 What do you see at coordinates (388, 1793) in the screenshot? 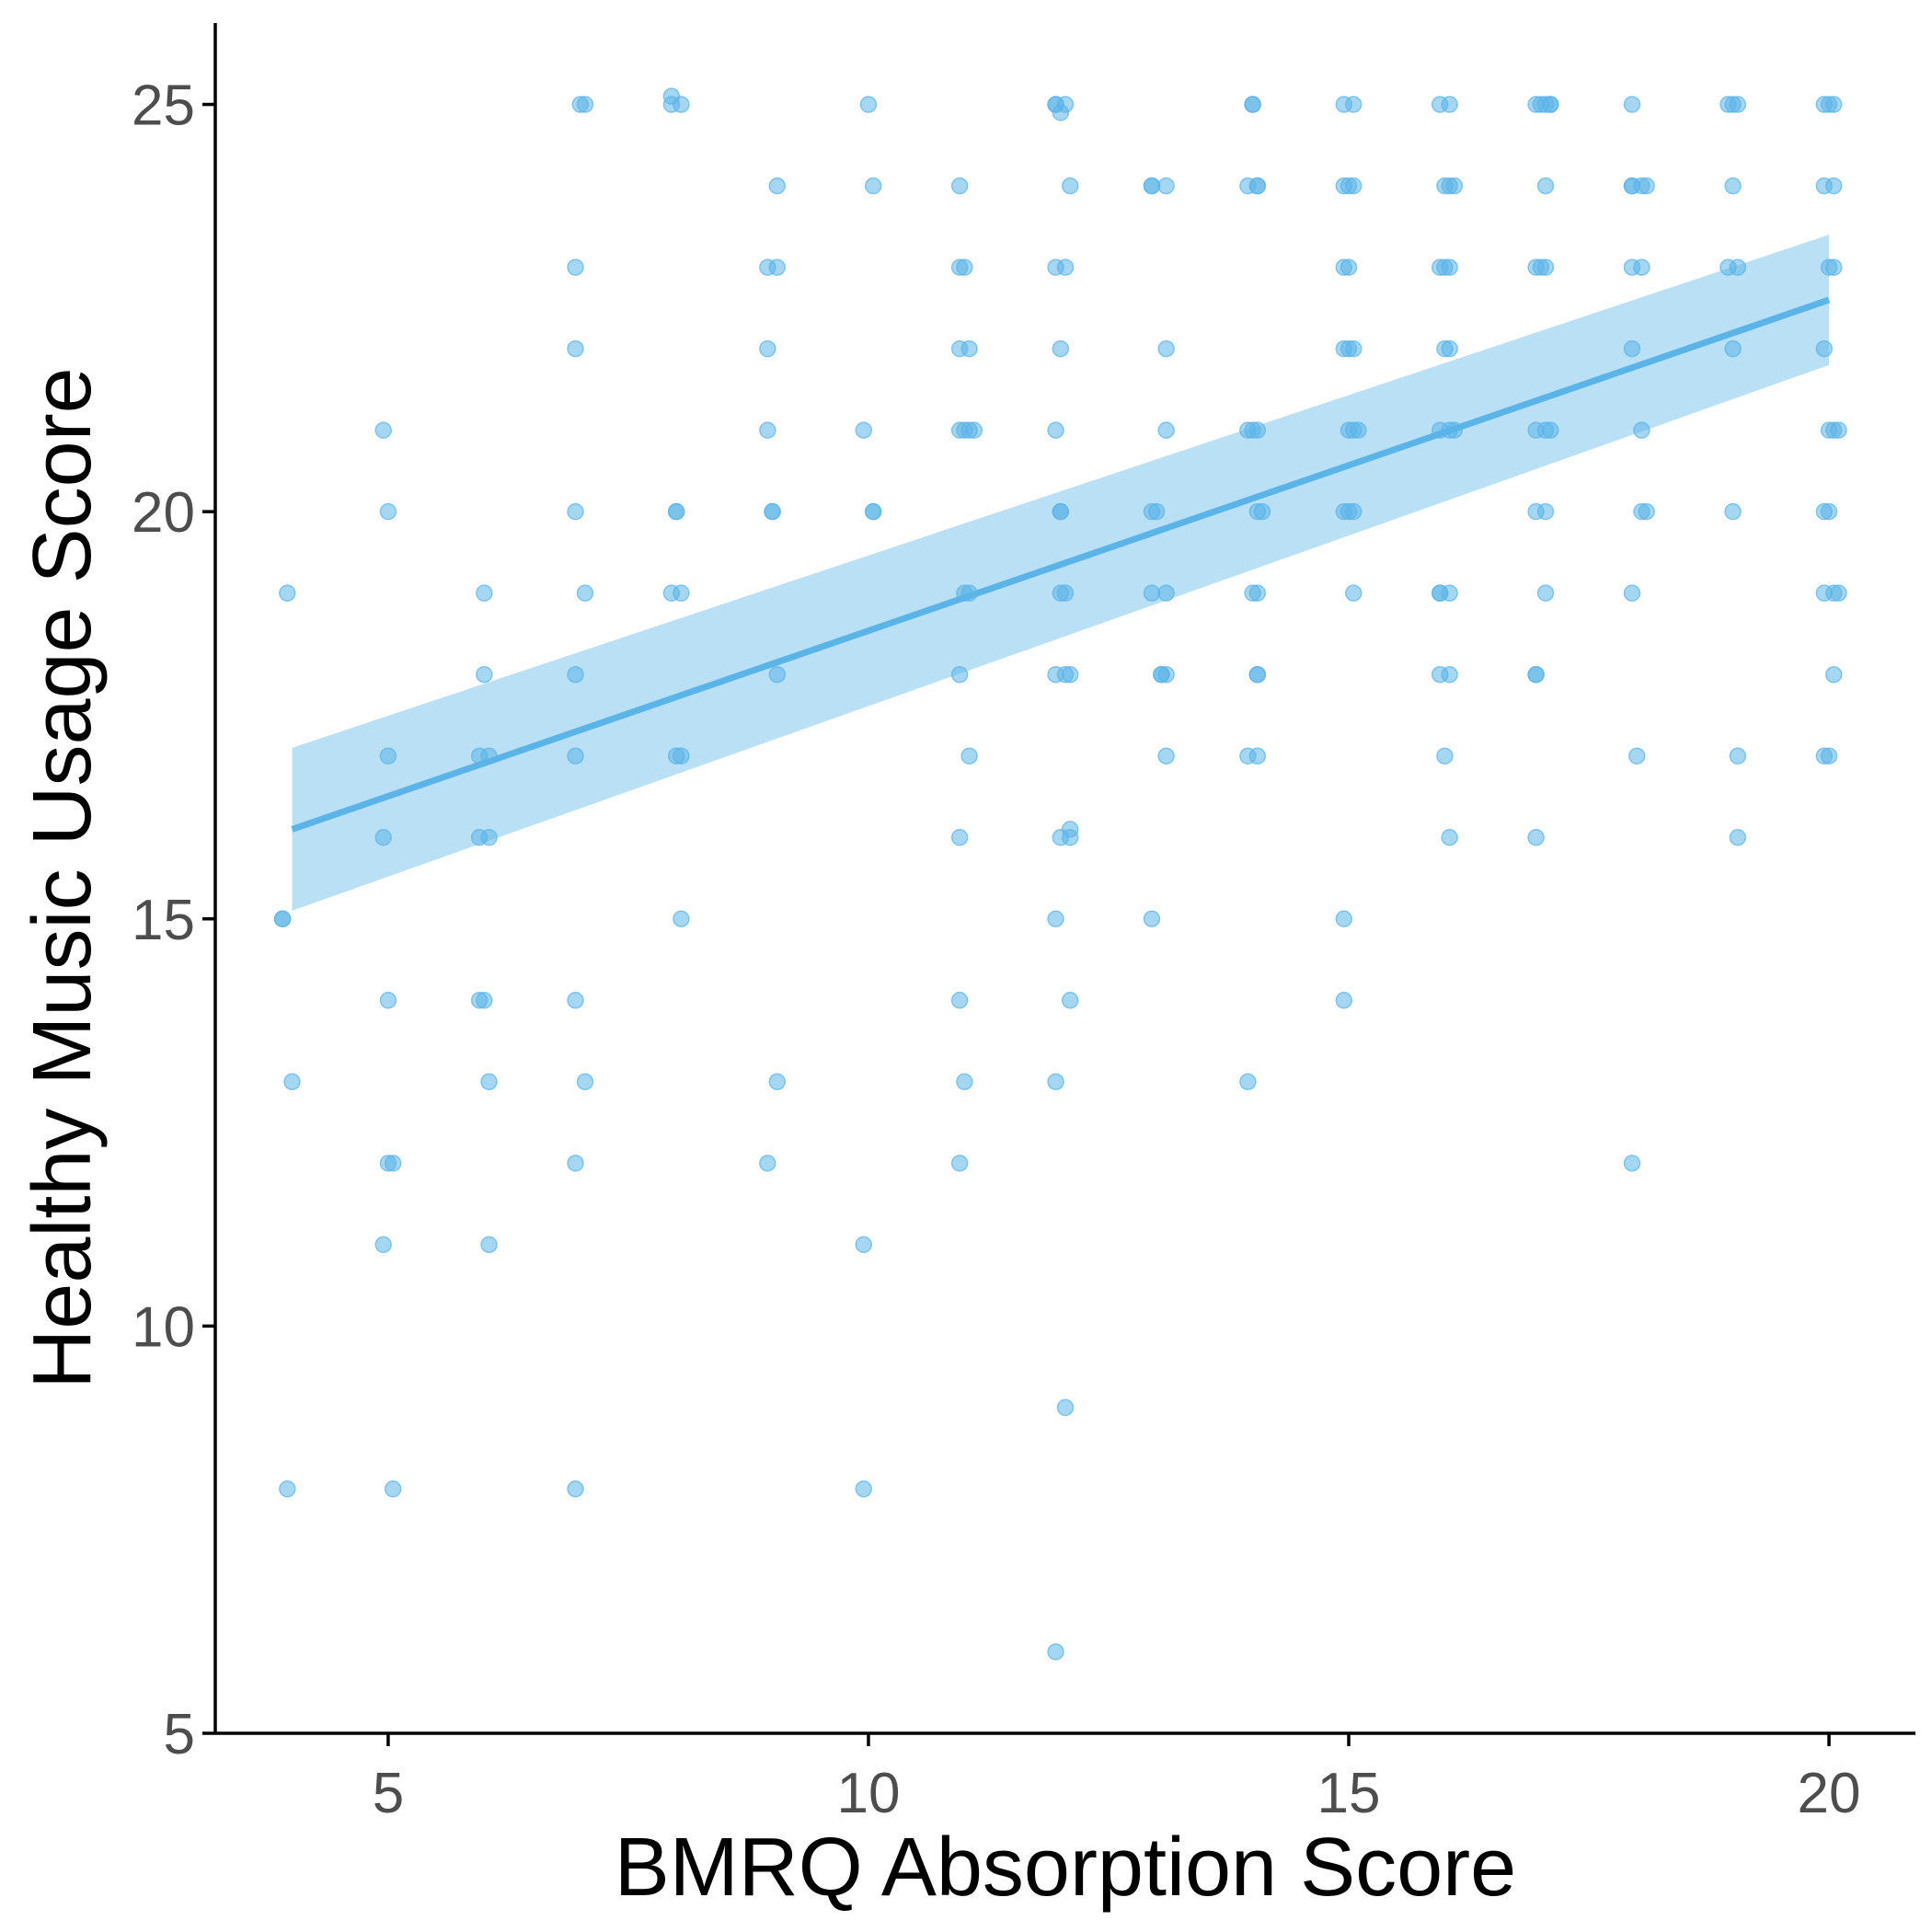
I see `x-tick-label: 5` at bounding box center [388, 1793].